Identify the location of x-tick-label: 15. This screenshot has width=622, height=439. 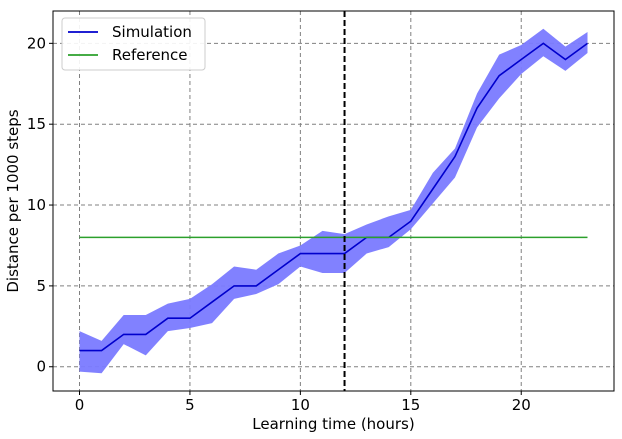
(410, 405).